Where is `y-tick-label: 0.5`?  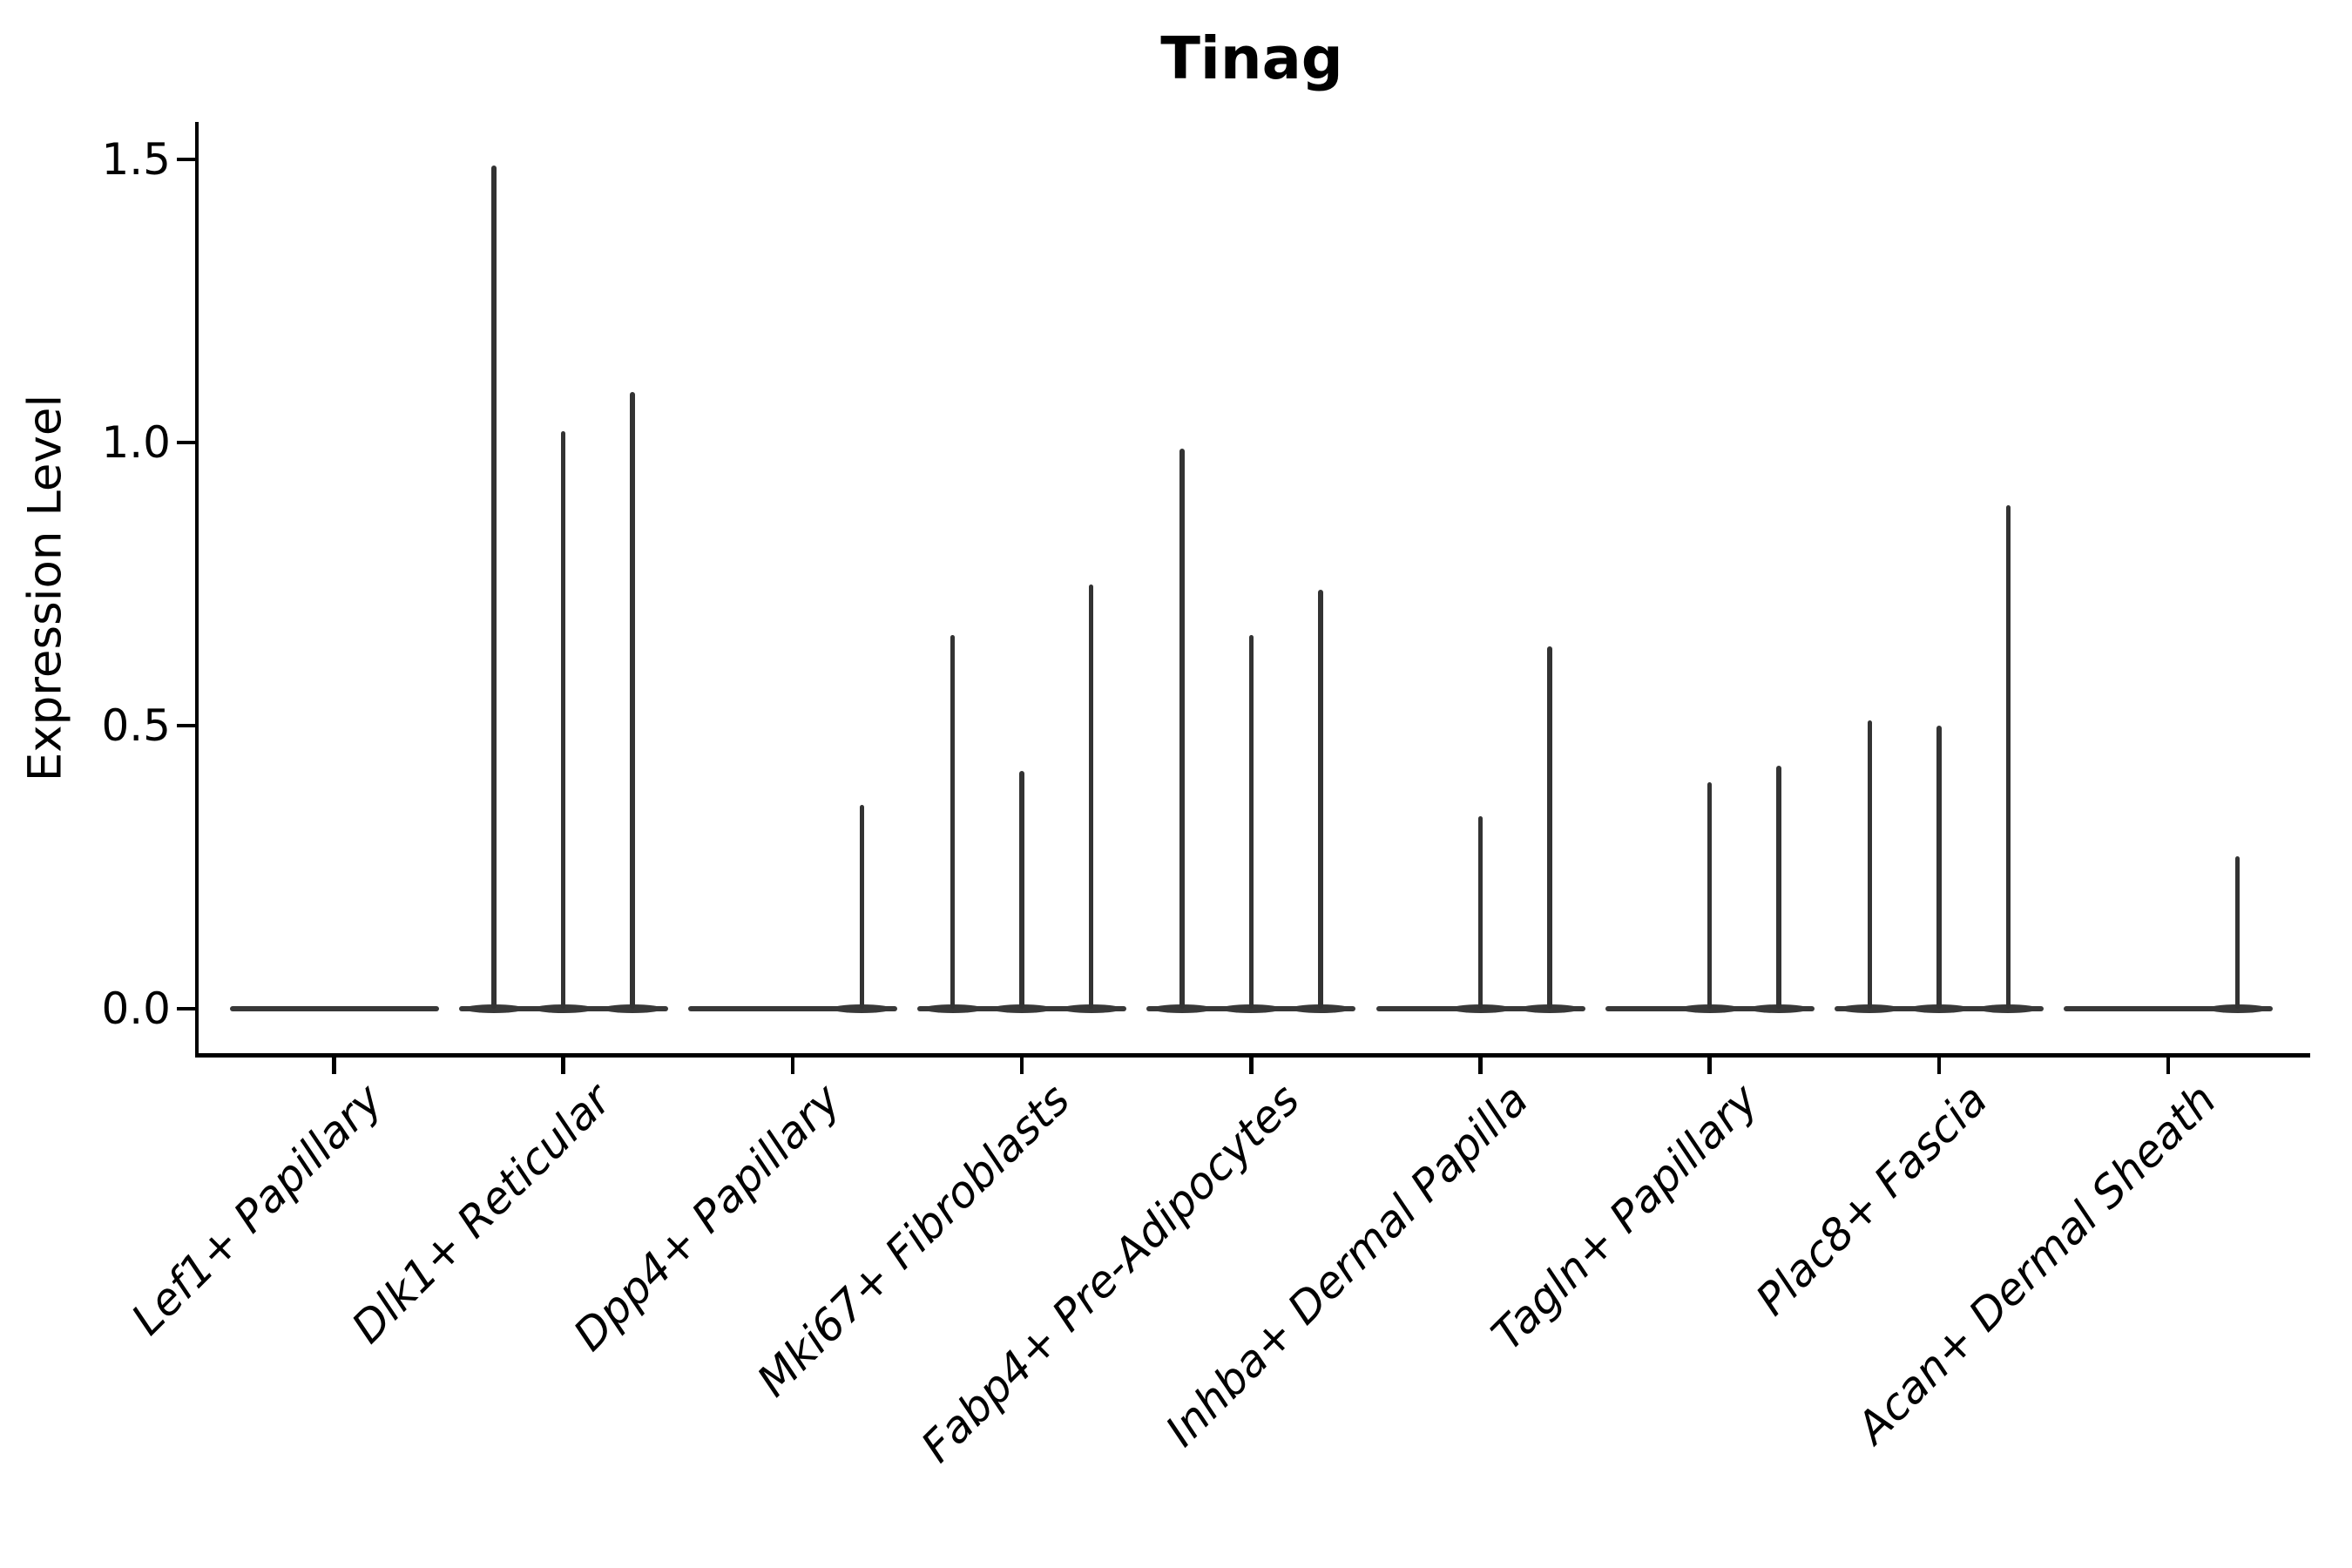
y-tick-label: 0.5 is located at coordinates (136, 726).